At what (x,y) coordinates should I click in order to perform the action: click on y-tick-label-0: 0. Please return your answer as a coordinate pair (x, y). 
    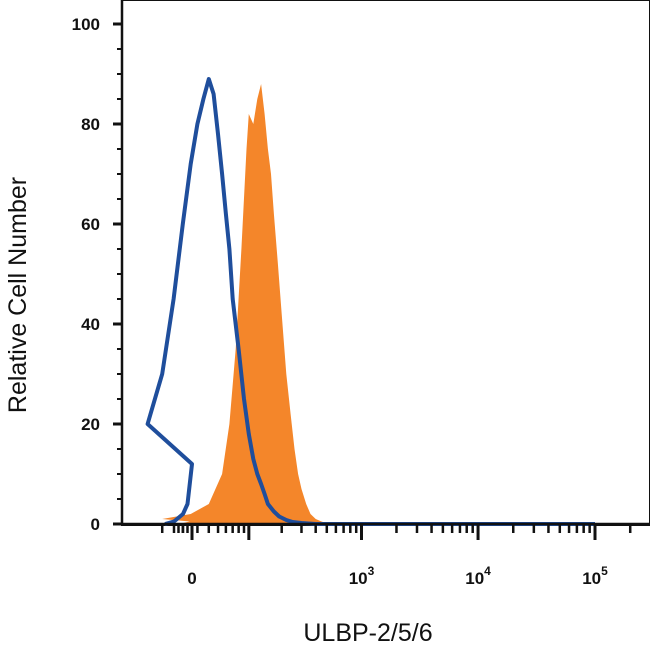
    Looking at the image, I should click on (95, 524).